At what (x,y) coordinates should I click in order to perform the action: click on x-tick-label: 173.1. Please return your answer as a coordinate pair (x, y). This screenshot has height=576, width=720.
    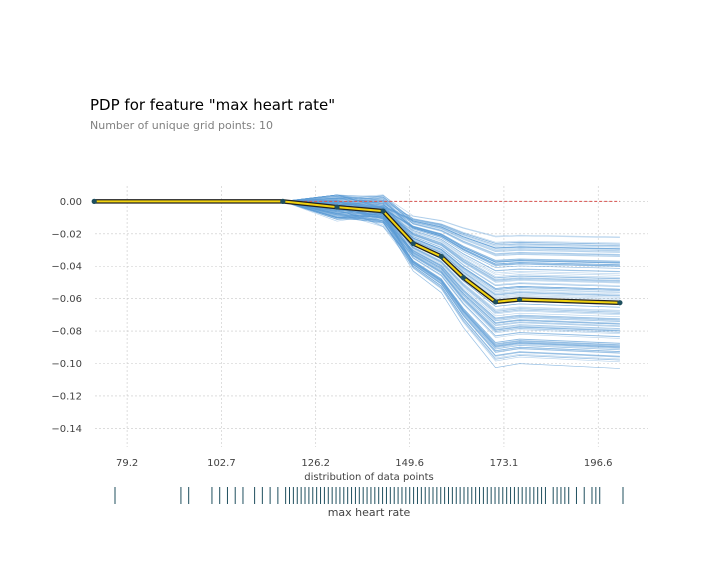
    Looking at the image, I should click on (504, 463).